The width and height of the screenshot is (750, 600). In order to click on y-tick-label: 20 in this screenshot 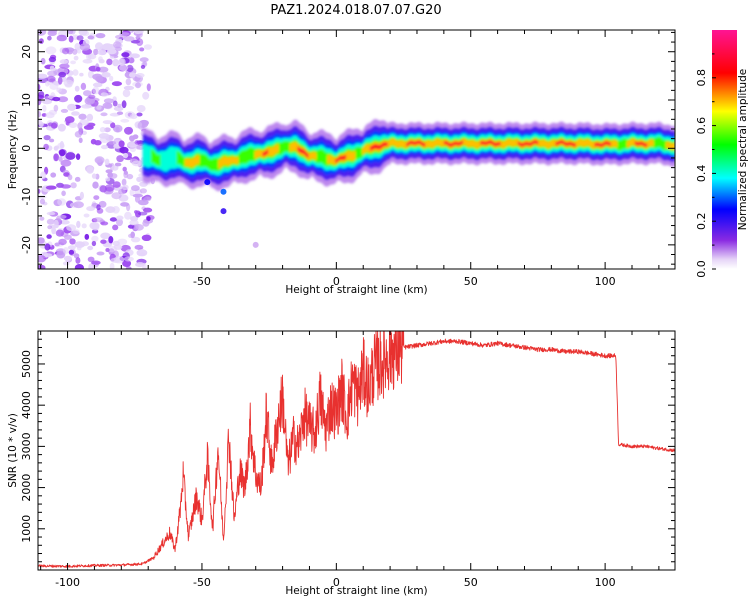, I will do `click(26, 52)`.